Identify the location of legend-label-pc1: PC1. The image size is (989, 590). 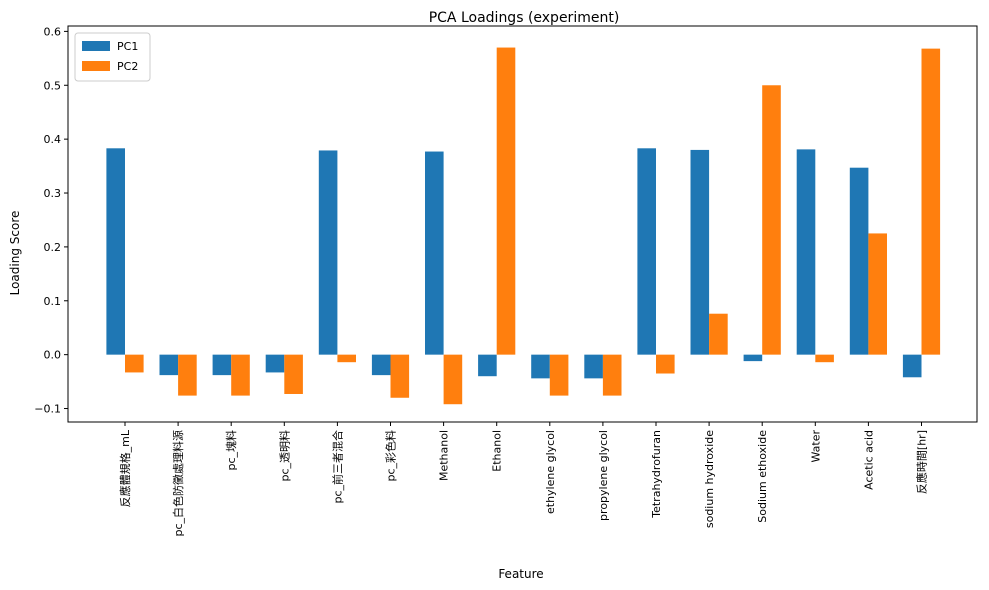
(127, 46).